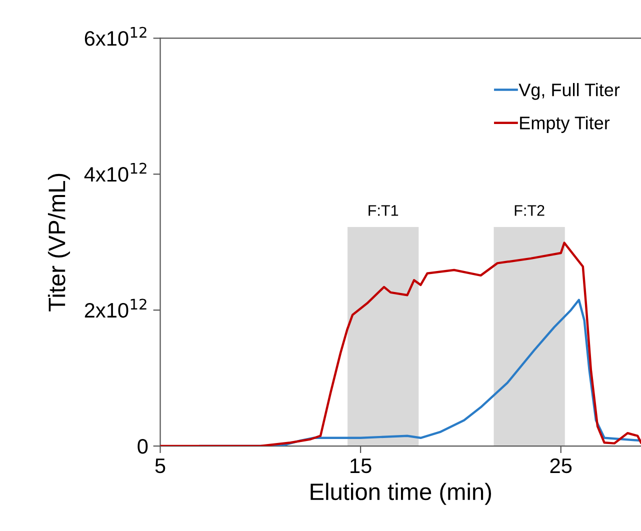 The image size is (641, 531). I want to click on y-tick-label: 4x10$^{12}$, so click(115, 172).